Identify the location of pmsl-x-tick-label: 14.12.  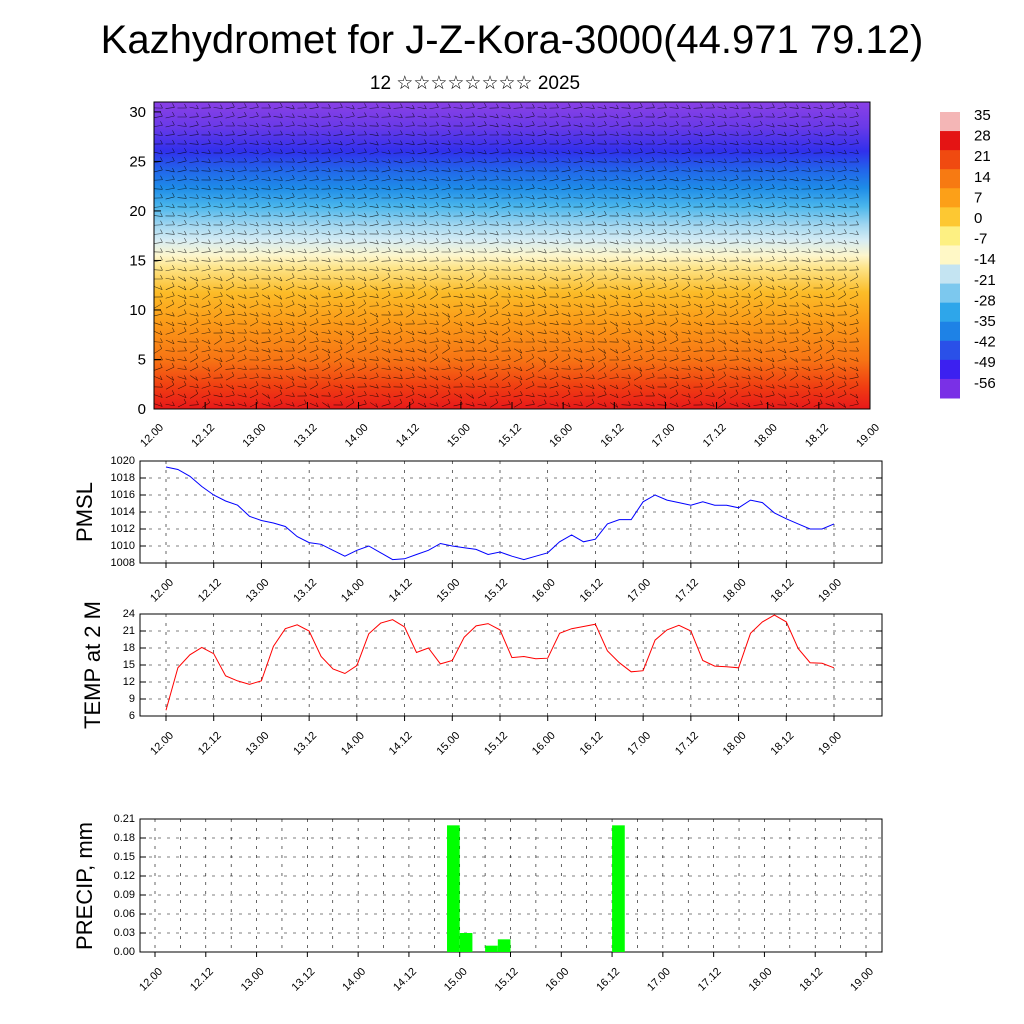
(401, 591).